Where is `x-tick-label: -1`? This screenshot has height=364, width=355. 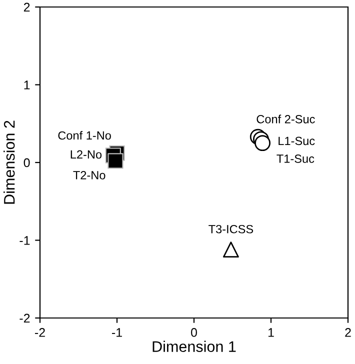 x-tick-label: -1 is located at coordinates (117, 332).